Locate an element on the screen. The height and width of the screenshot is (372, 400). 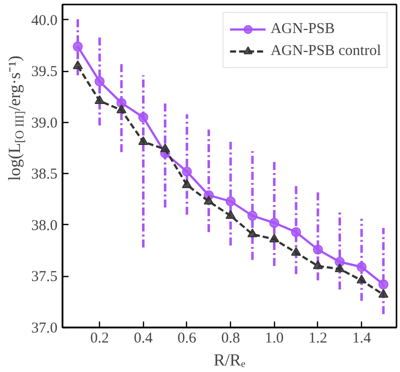
y-tick-label: 38.5 is located at coordinates (44, 174).